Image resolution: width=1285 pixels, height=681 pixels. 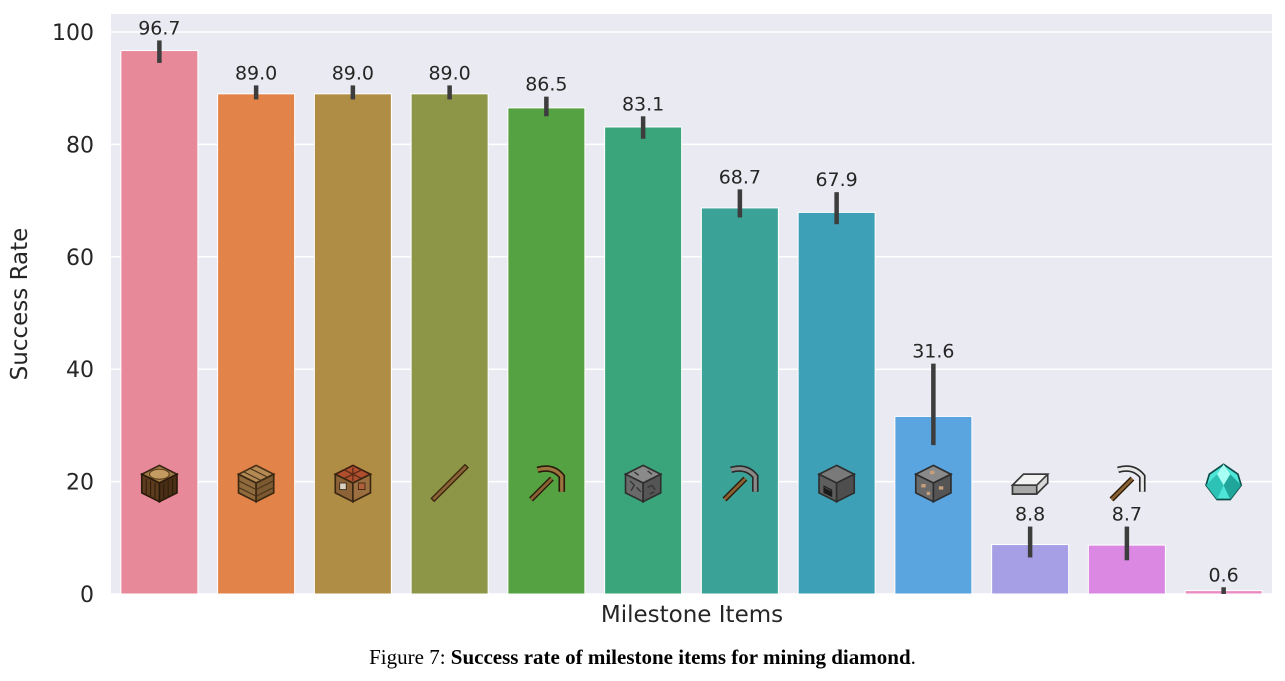 What do you see at coordinates (256, 483) in the screenshot?
I see `planks-icon` at bounding box center [256, 483].